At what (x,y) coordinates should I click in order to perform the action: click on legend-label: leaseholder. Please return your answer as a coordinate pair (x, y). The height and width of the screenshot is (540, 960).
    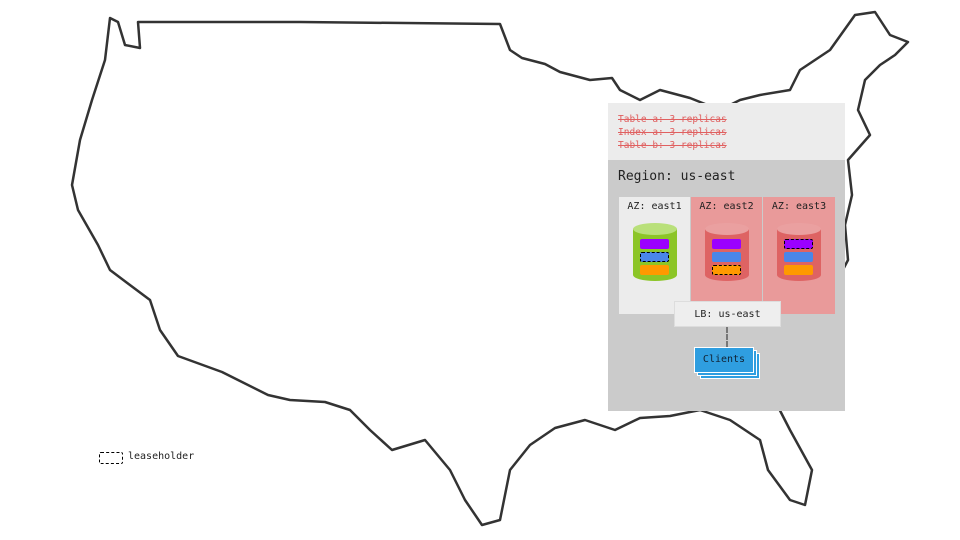
    Looking at the image, I should click on (161, 456).